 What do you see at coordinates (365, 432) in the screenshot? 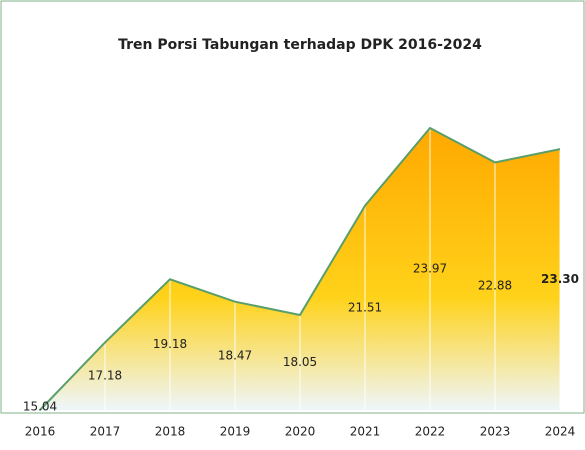
I see `x-tick-label: 2021` at bounding box center [365, 432].